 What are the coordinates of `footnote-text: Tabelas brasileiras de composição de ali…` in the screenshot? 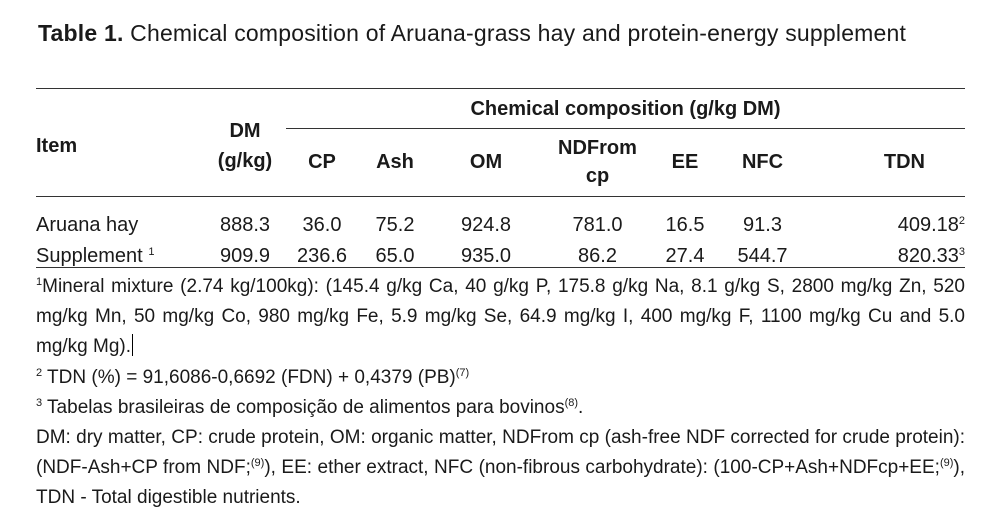 It's located at (303, 407).